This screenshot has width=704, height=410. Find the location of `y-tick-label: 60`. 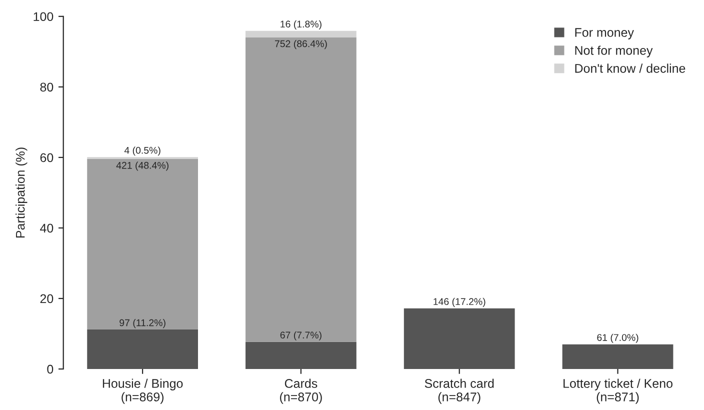

y-tick-label: 60 is located at coordinates (47, 157).